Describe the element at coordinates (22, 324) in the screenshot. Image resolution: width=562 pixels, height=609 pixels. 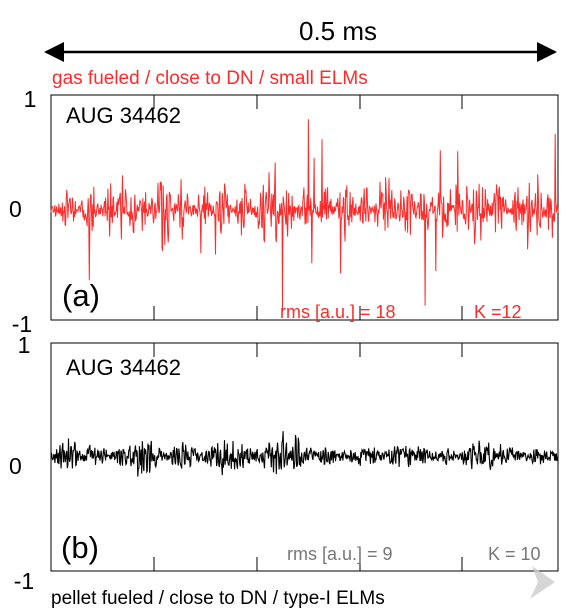
I see `panel-a-ytick-bottom: -1` at that location.